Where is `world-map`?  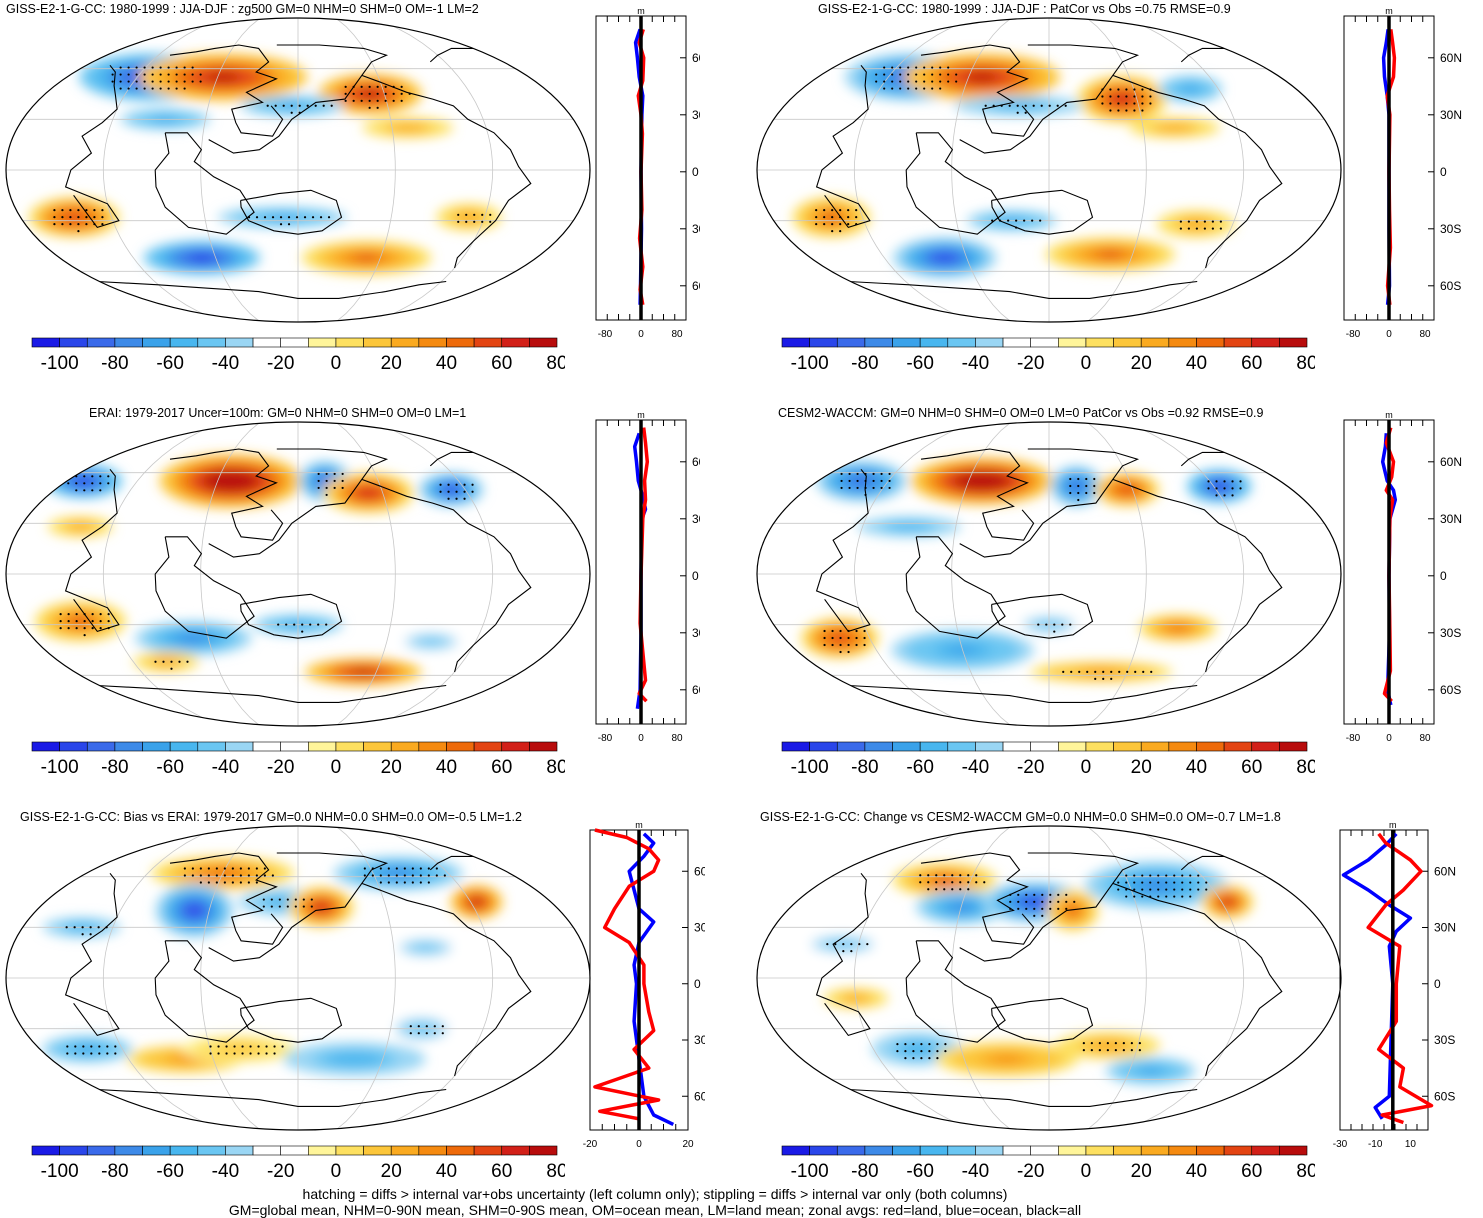
world-map is located at coordinates (298, 170).